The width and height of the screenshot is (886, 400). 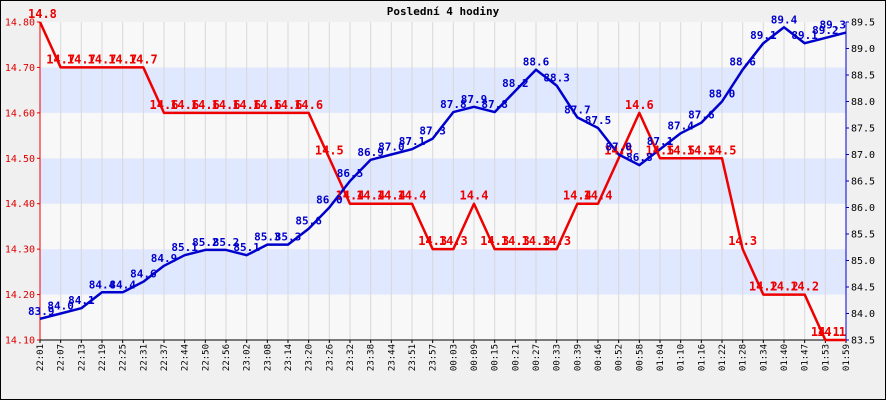 What do you see at coordinates (831, 332) in the screenshot?
I see `data-label-left: 14.1` at bounding box center [831, 332].